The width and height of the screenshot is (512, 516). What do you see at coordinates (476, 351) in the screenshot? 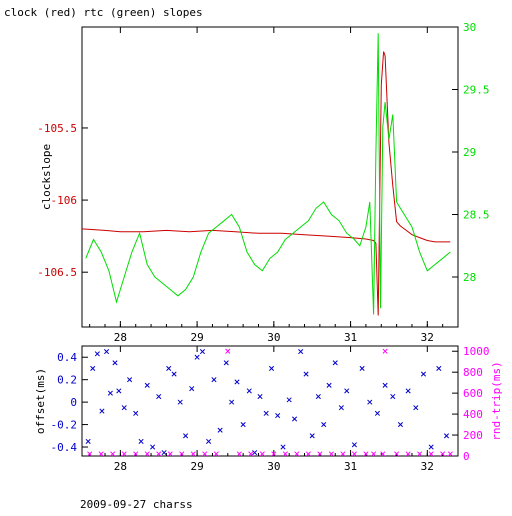
I see `right-tick-label: 1000` at bounding box center [476, 351].